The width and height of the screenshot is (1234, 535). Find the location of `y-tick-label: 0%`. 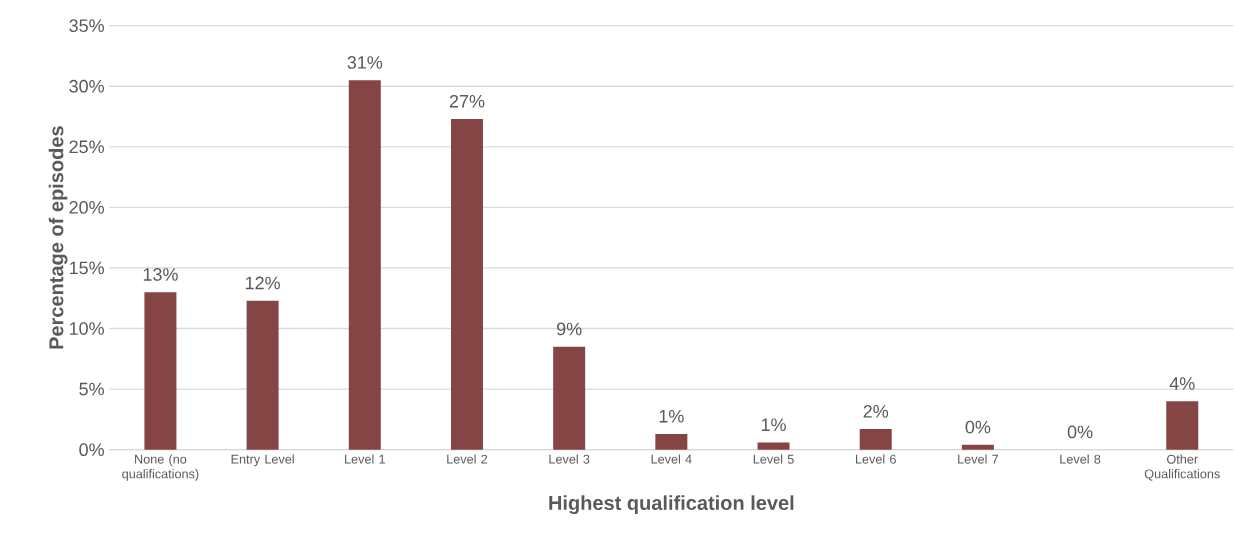

y-tick-label: 0% is located at coordinates (91, 450).